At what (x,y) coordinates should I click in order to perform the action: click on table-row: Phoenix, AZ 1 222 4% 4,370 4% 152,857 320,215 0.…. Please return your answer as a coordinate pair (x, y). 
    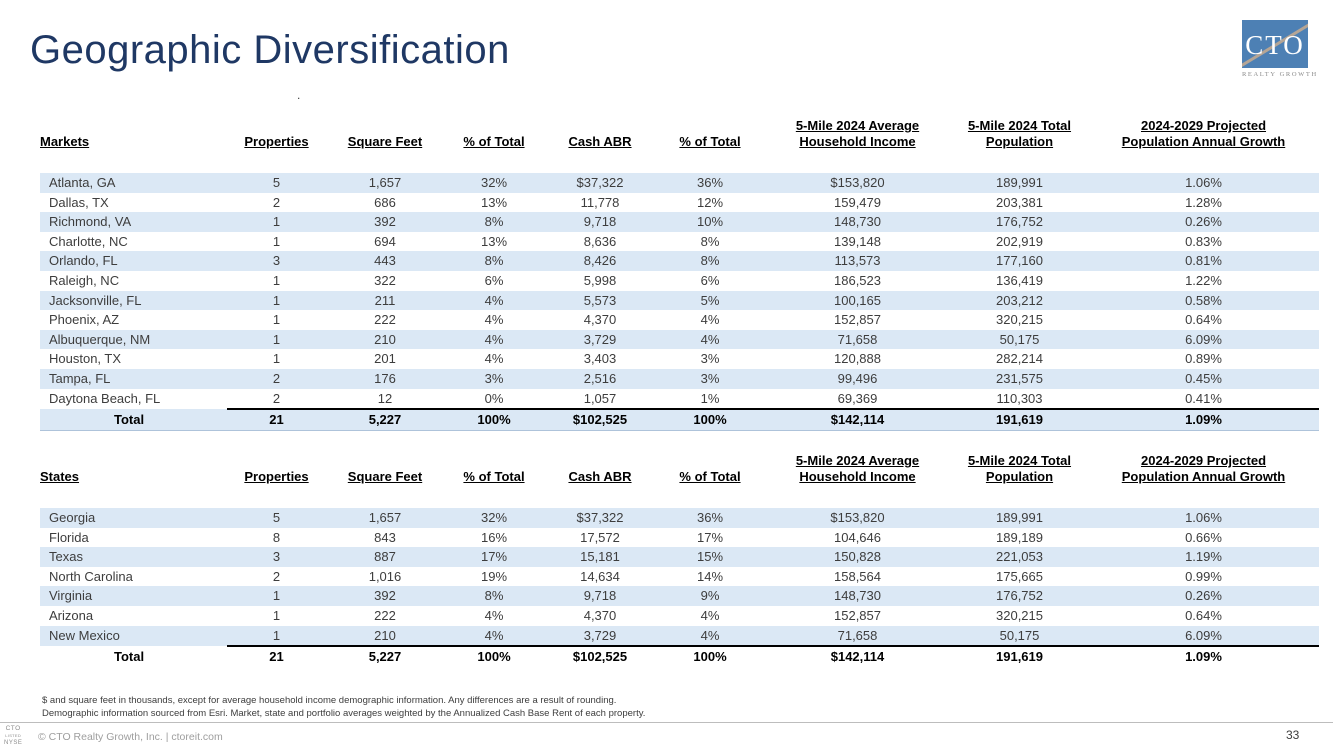
    Looking at the image, I should click on (679, 320).